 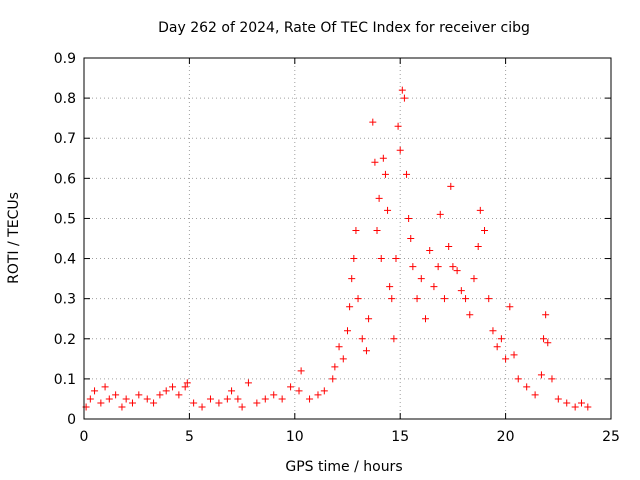 I want to click on x-tick-label: 0, so click(x=84, y=437).